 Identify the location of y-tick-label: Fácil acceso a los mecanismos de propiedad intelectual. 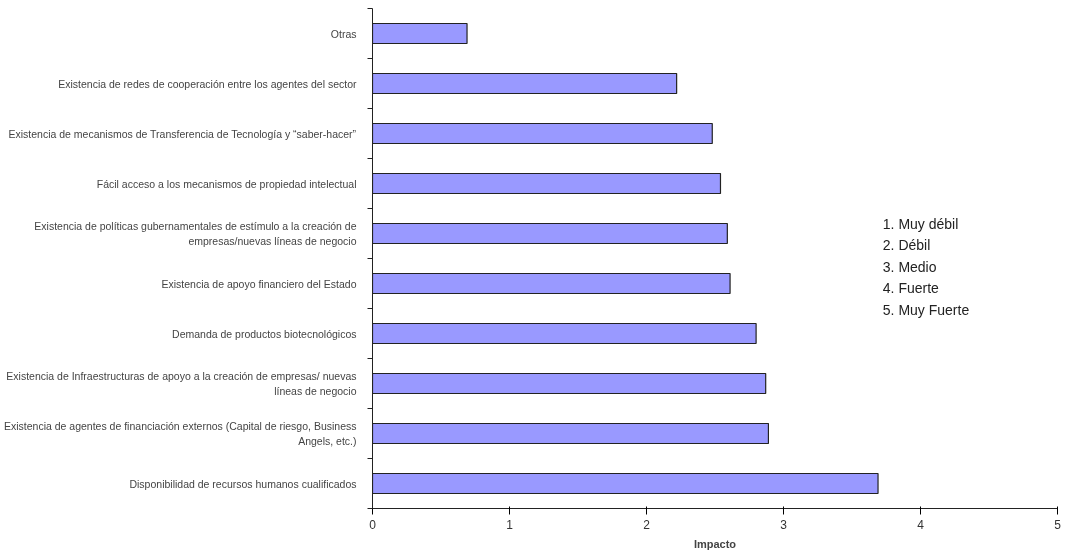
(226, 183).